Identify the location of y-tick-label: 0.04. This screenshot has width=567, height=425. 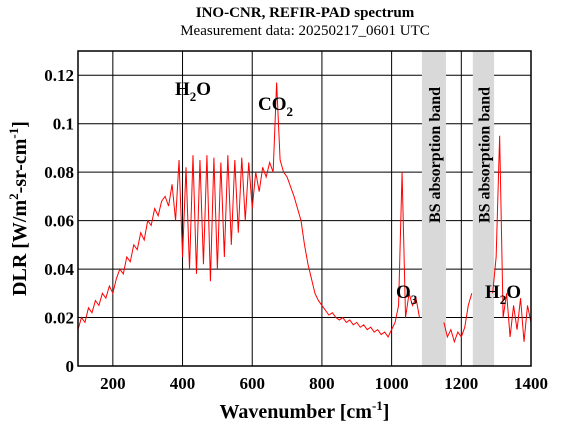
(59, 269).